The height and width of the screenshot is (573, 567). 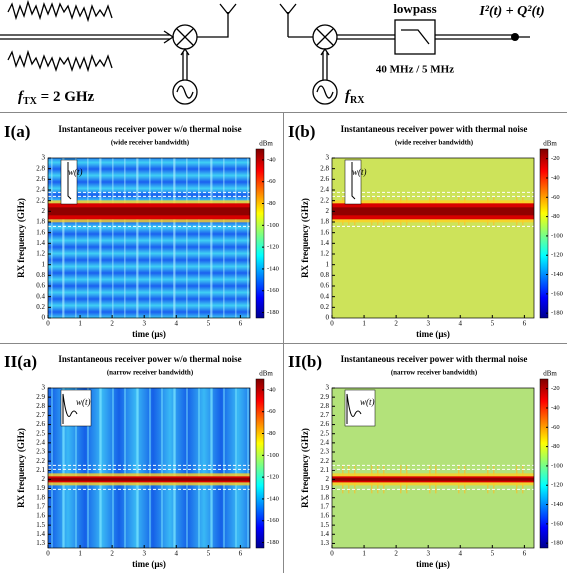 What do you see at coordinates (40, 452) in the screenshot?
I see `y-tick-label: 2.3` at bounding box center [40, 452].